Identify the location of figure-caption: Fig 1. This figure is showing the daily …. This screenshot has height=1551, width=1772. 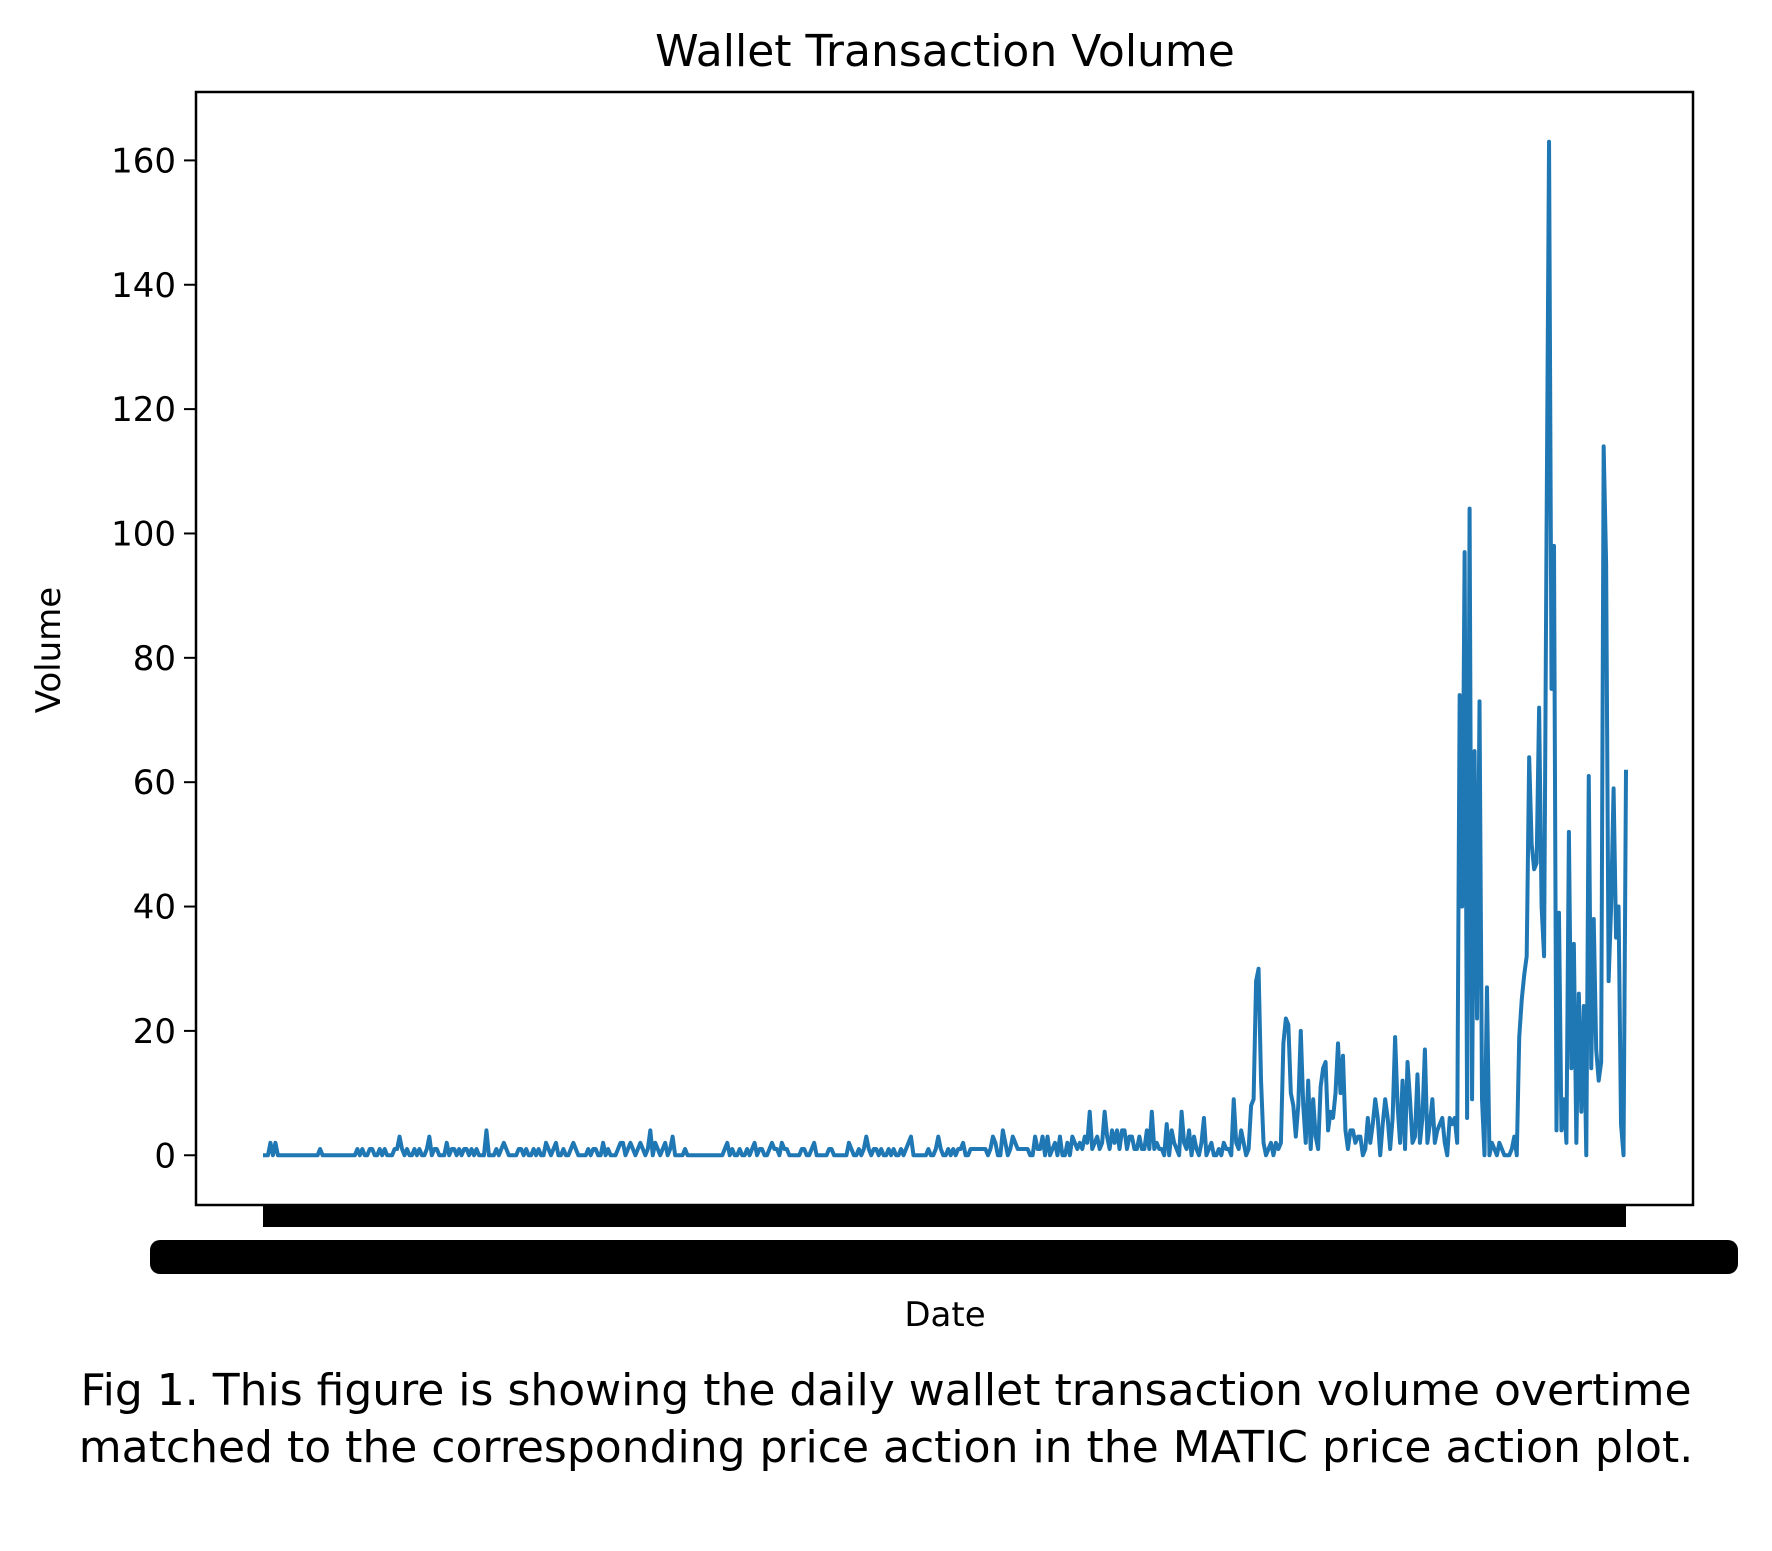
(886, 1419).